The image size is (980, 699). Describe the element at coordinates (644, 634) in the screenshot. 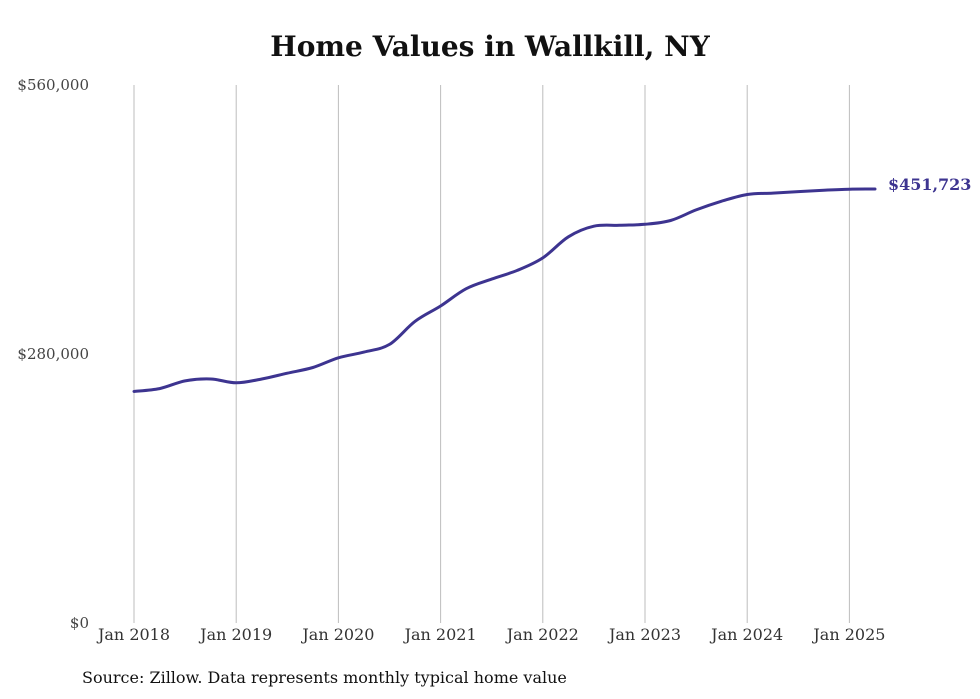

I see `x-tick-label: Jan 2023` at that location.